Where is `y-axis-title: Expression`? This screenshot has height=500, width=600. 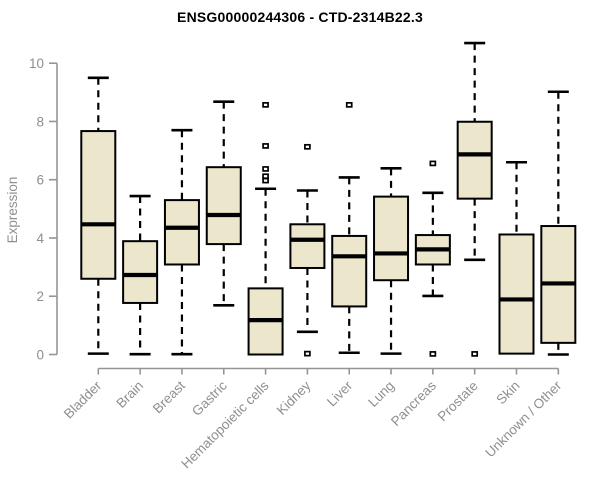 y-axis-title: Expression is located at coordinates (12, 210).